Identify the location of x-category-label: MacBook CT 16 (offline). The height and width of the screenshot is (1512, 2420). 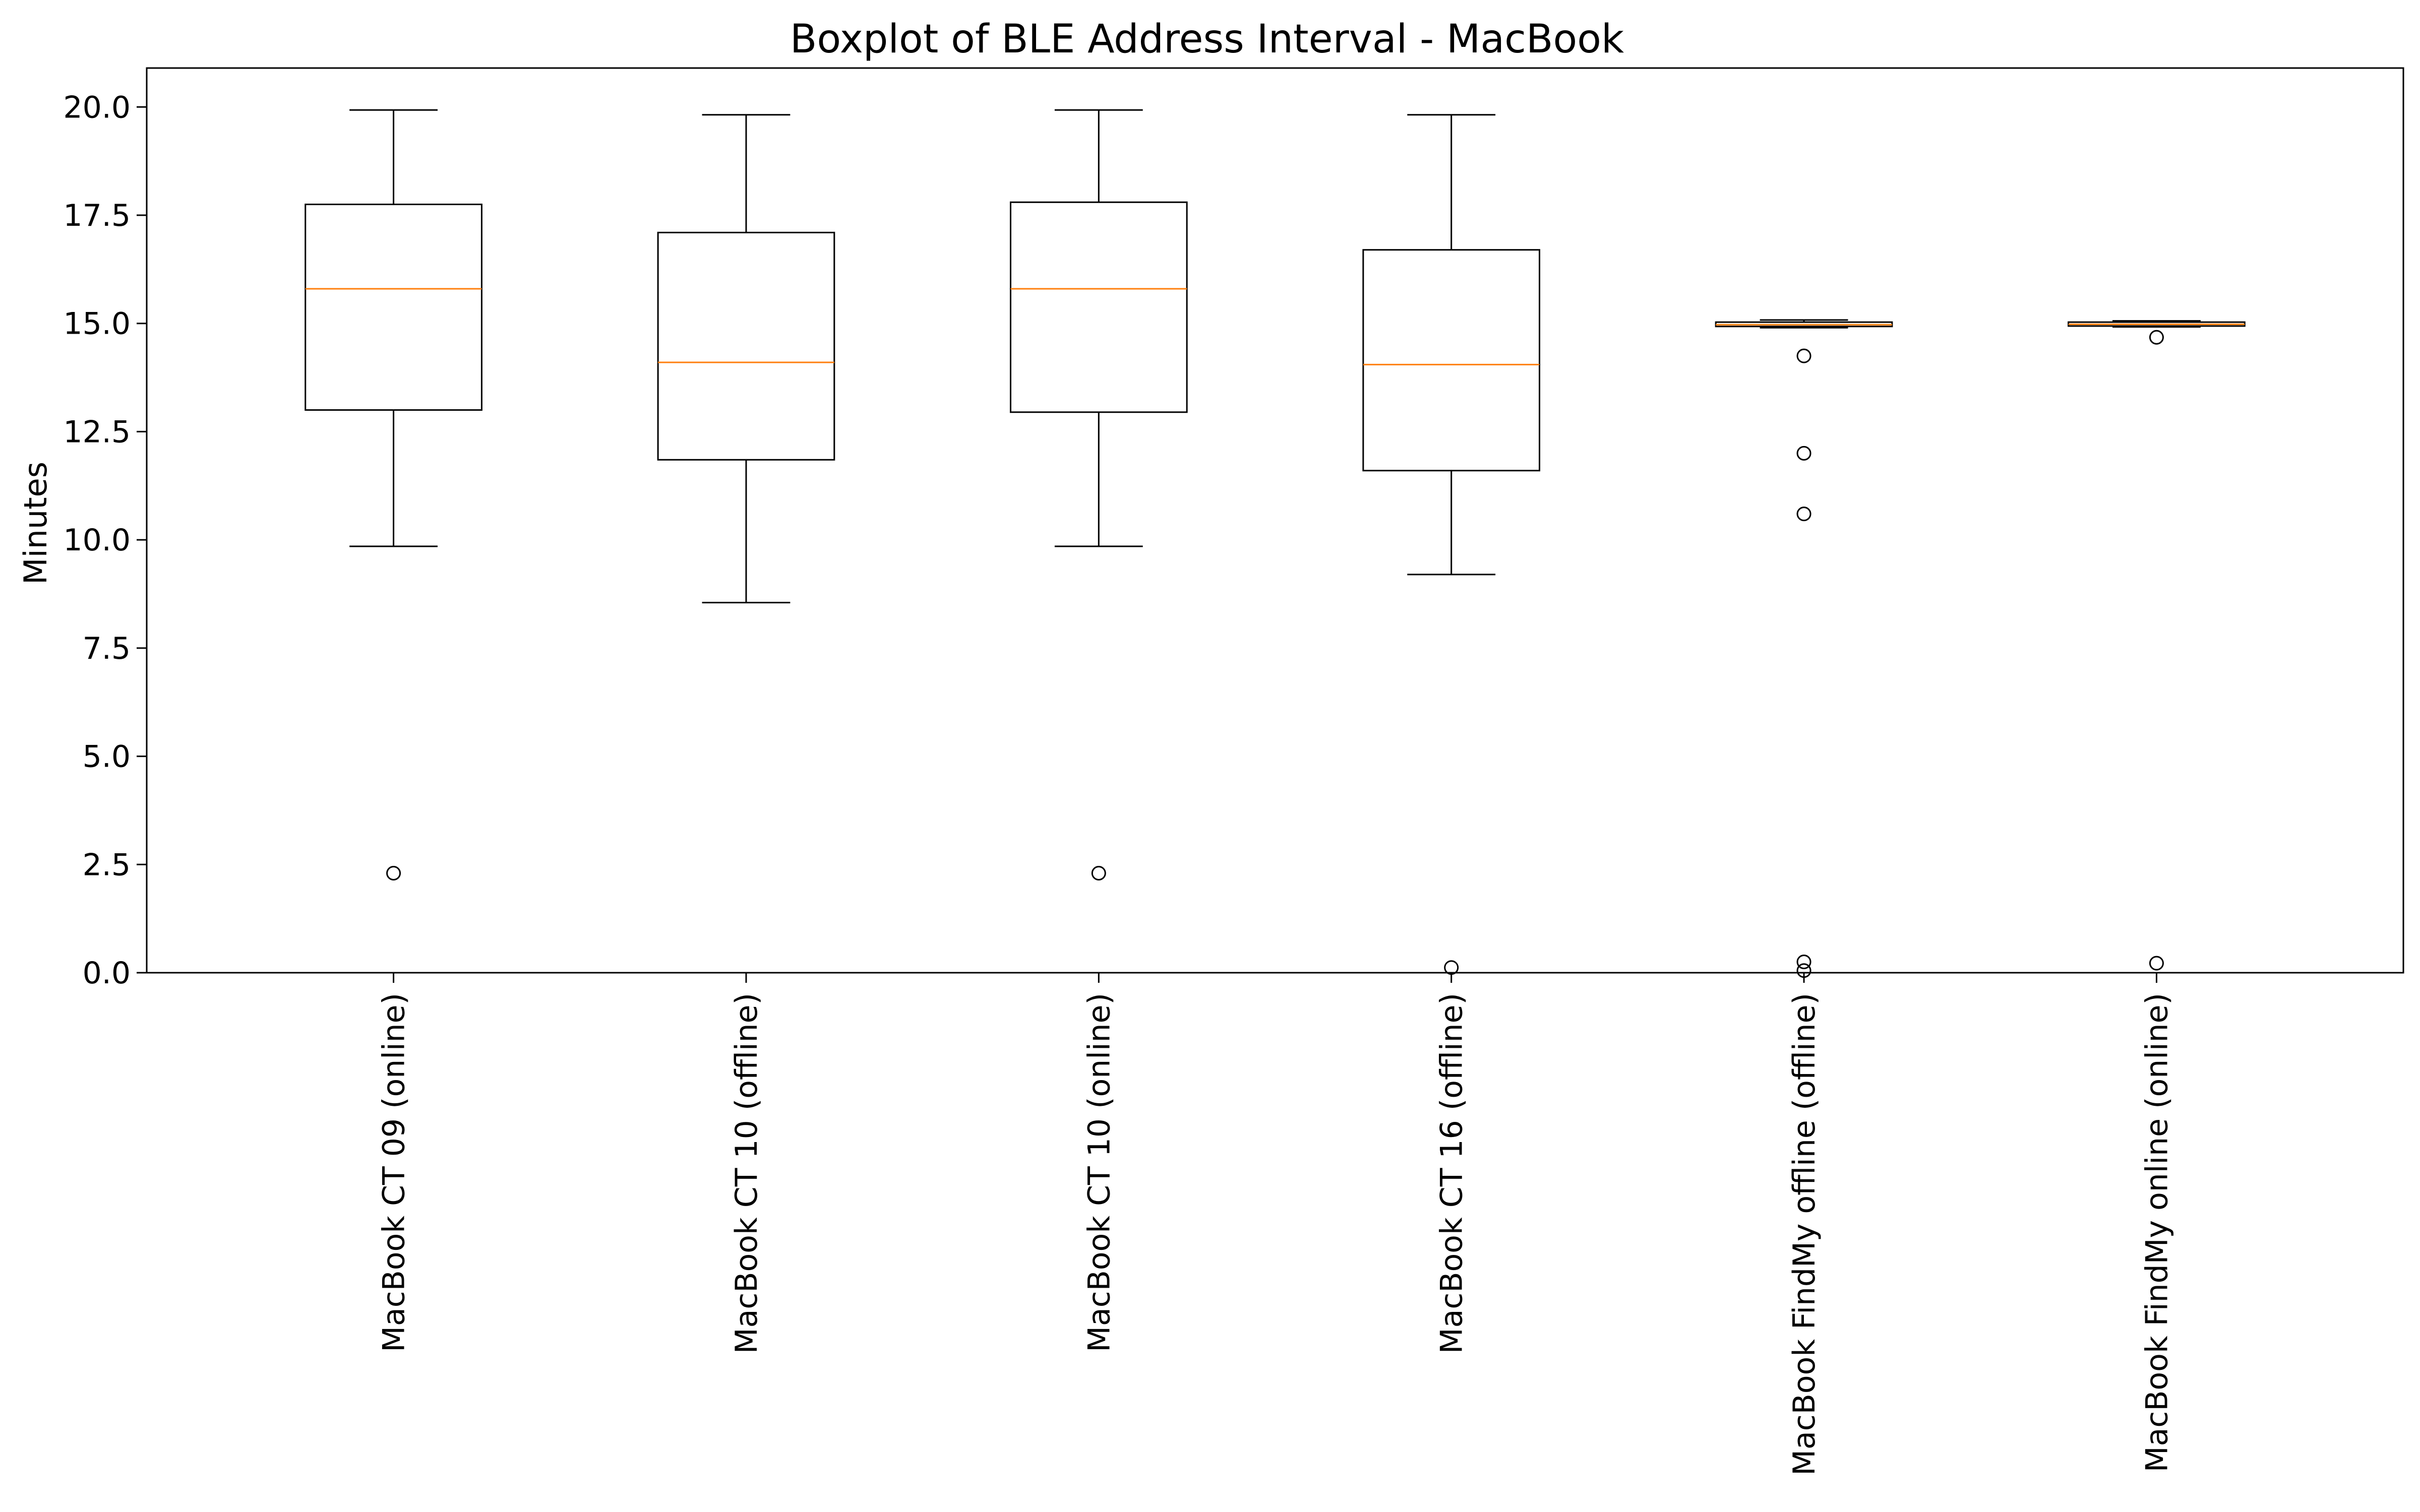
(1452, 1173).